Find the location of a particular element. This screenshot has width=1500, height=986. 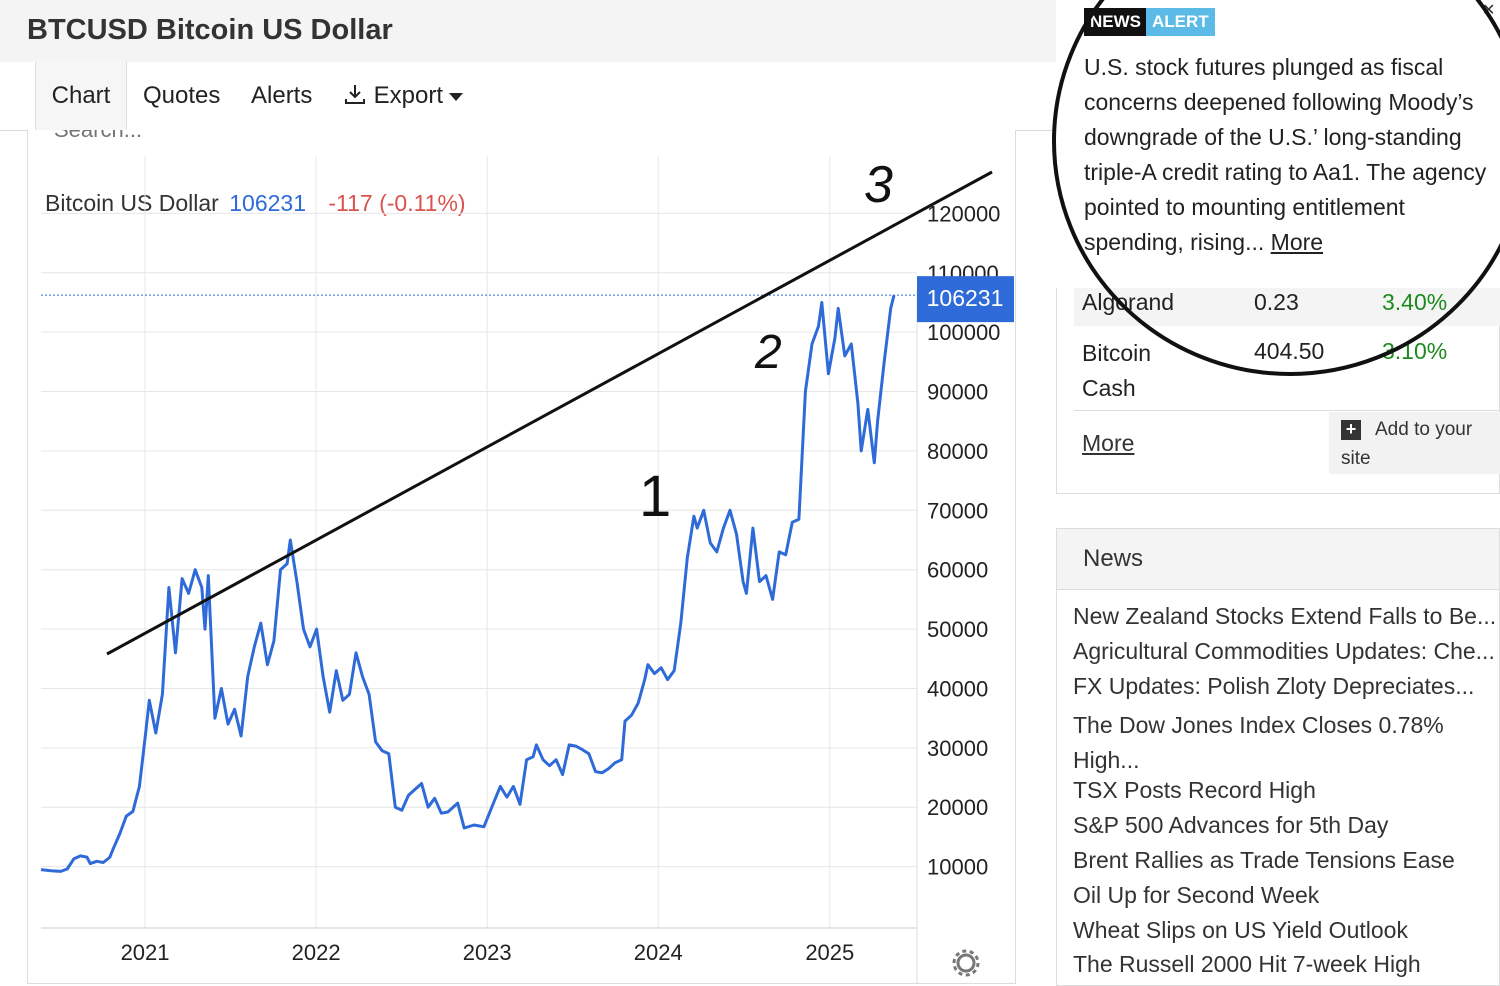

price-tag: 106231 is located at coordinates (965, 299).